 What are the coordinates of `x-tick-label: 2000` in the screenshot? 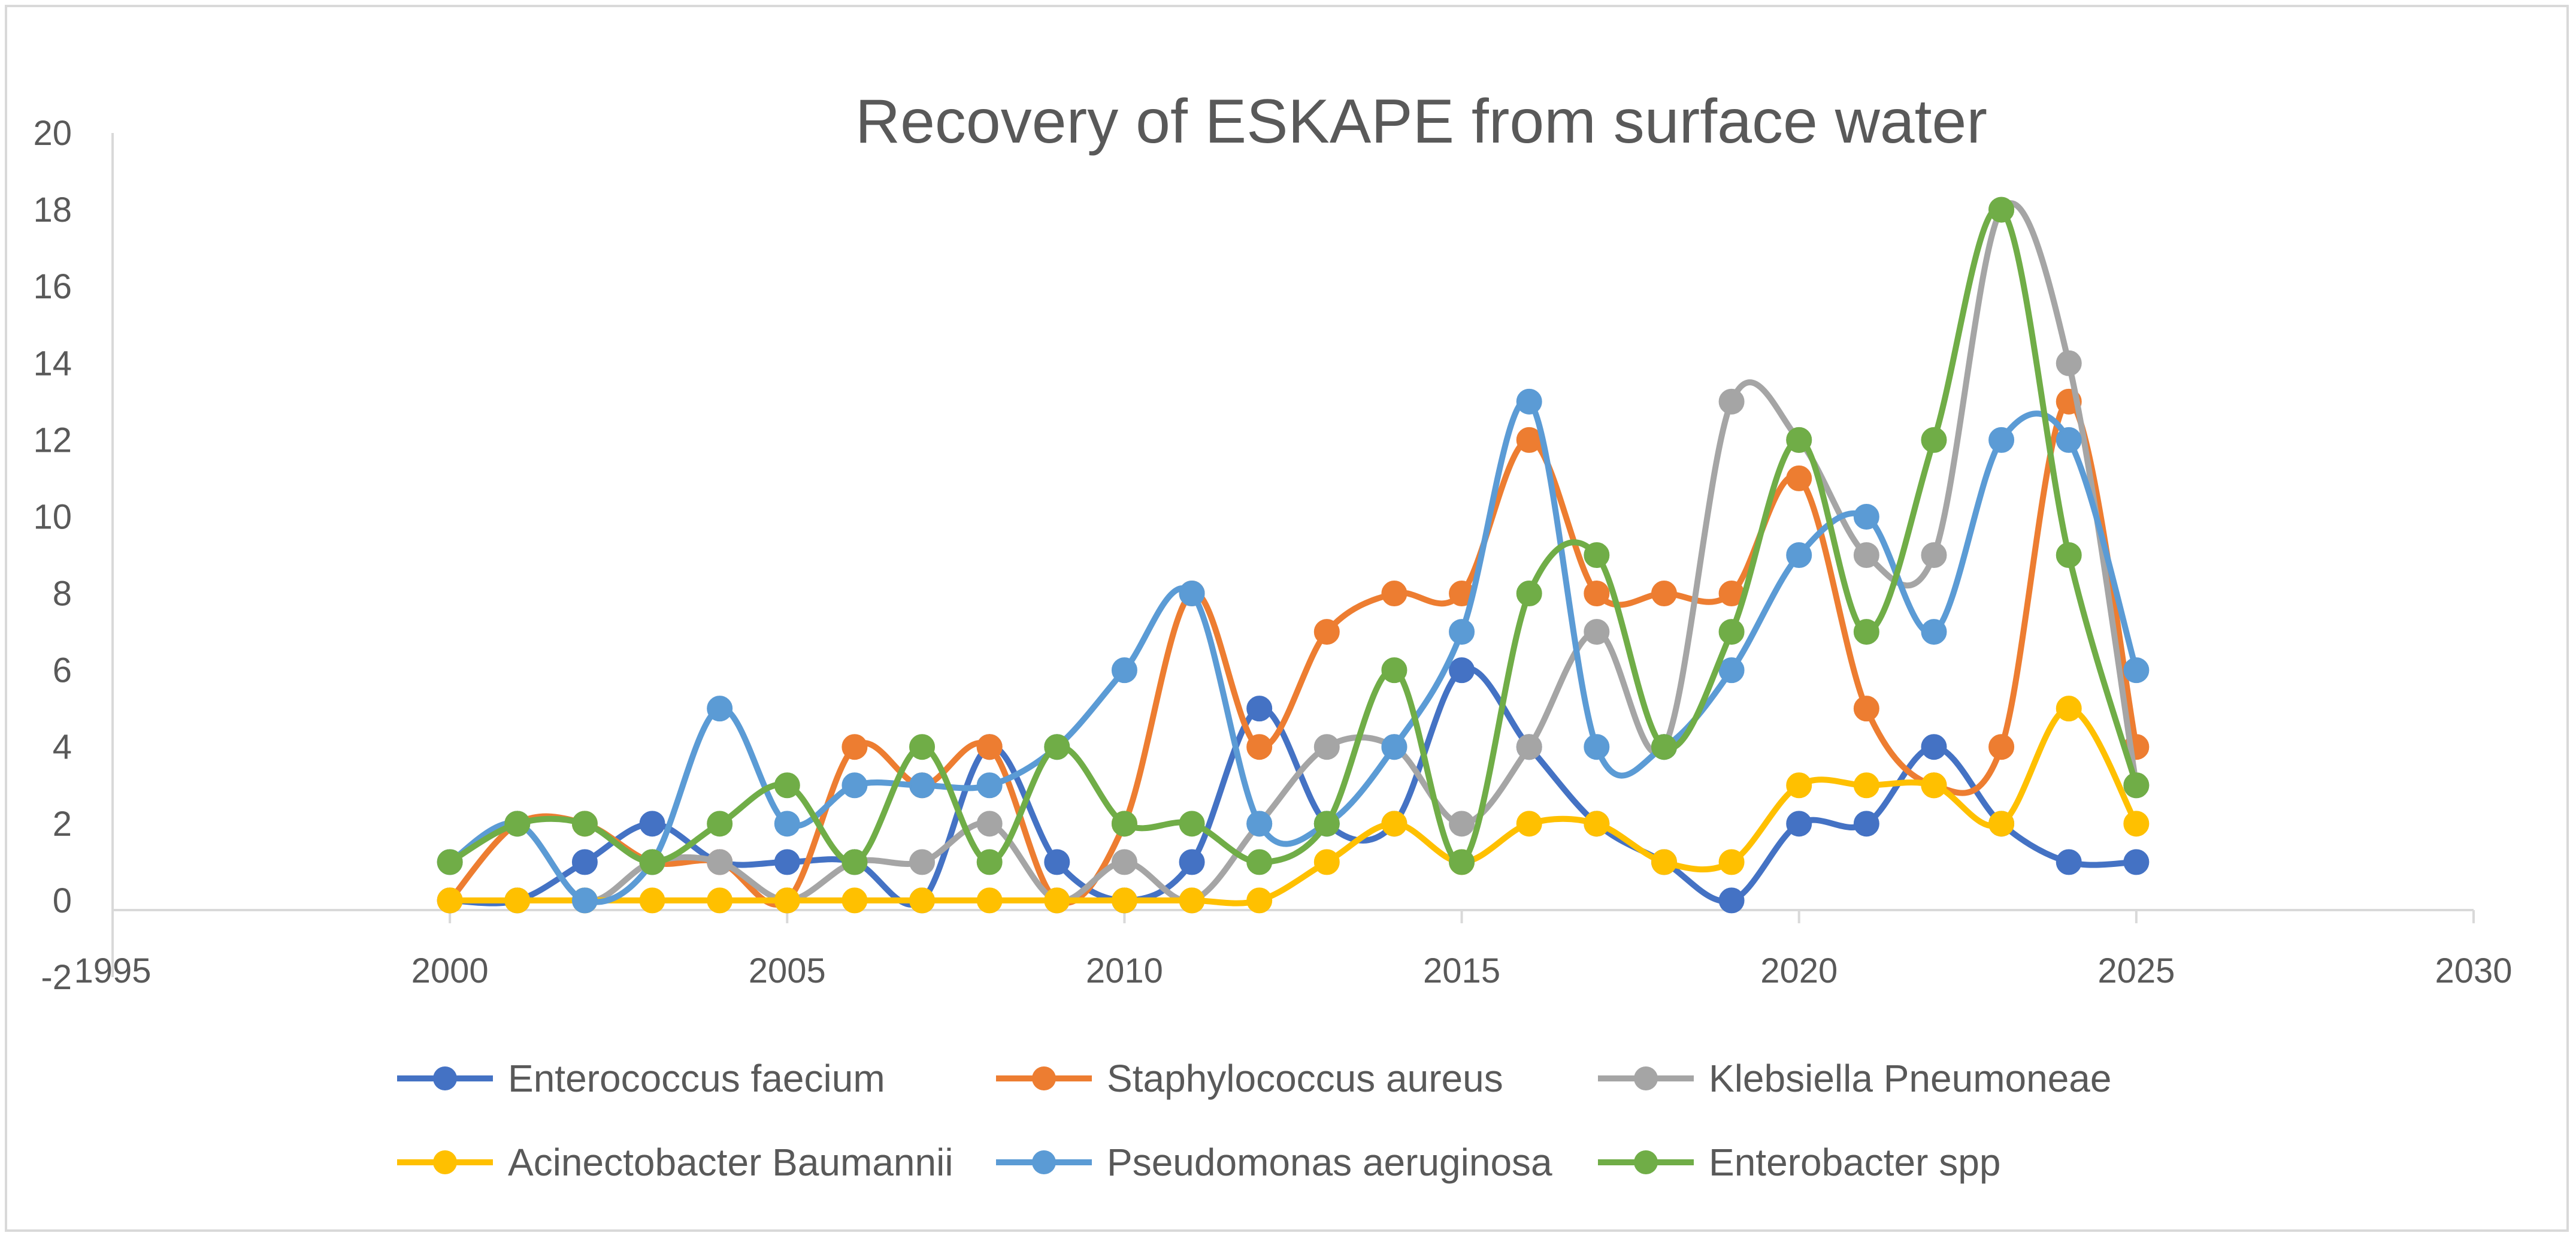 It's located at (450, 970).